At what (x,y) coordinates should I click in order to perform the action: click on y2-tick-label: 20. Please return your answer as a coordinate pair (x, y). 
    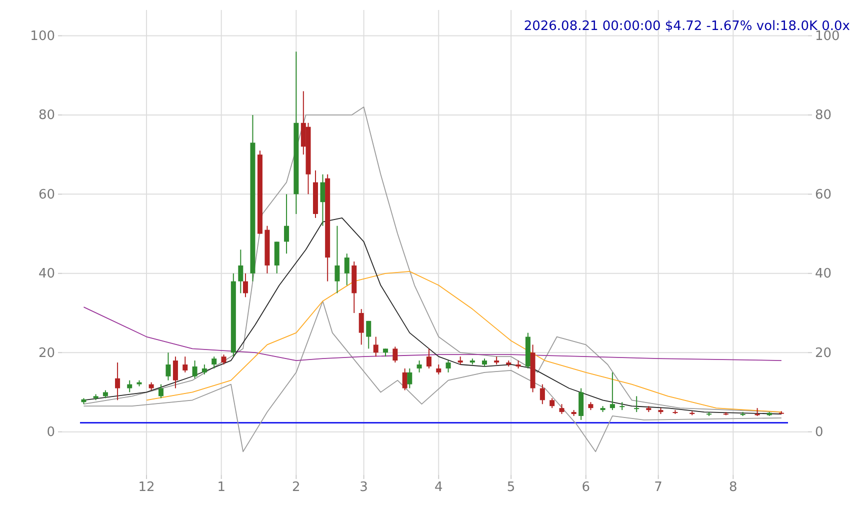
    Looking at the image, I should click on (823, 353).